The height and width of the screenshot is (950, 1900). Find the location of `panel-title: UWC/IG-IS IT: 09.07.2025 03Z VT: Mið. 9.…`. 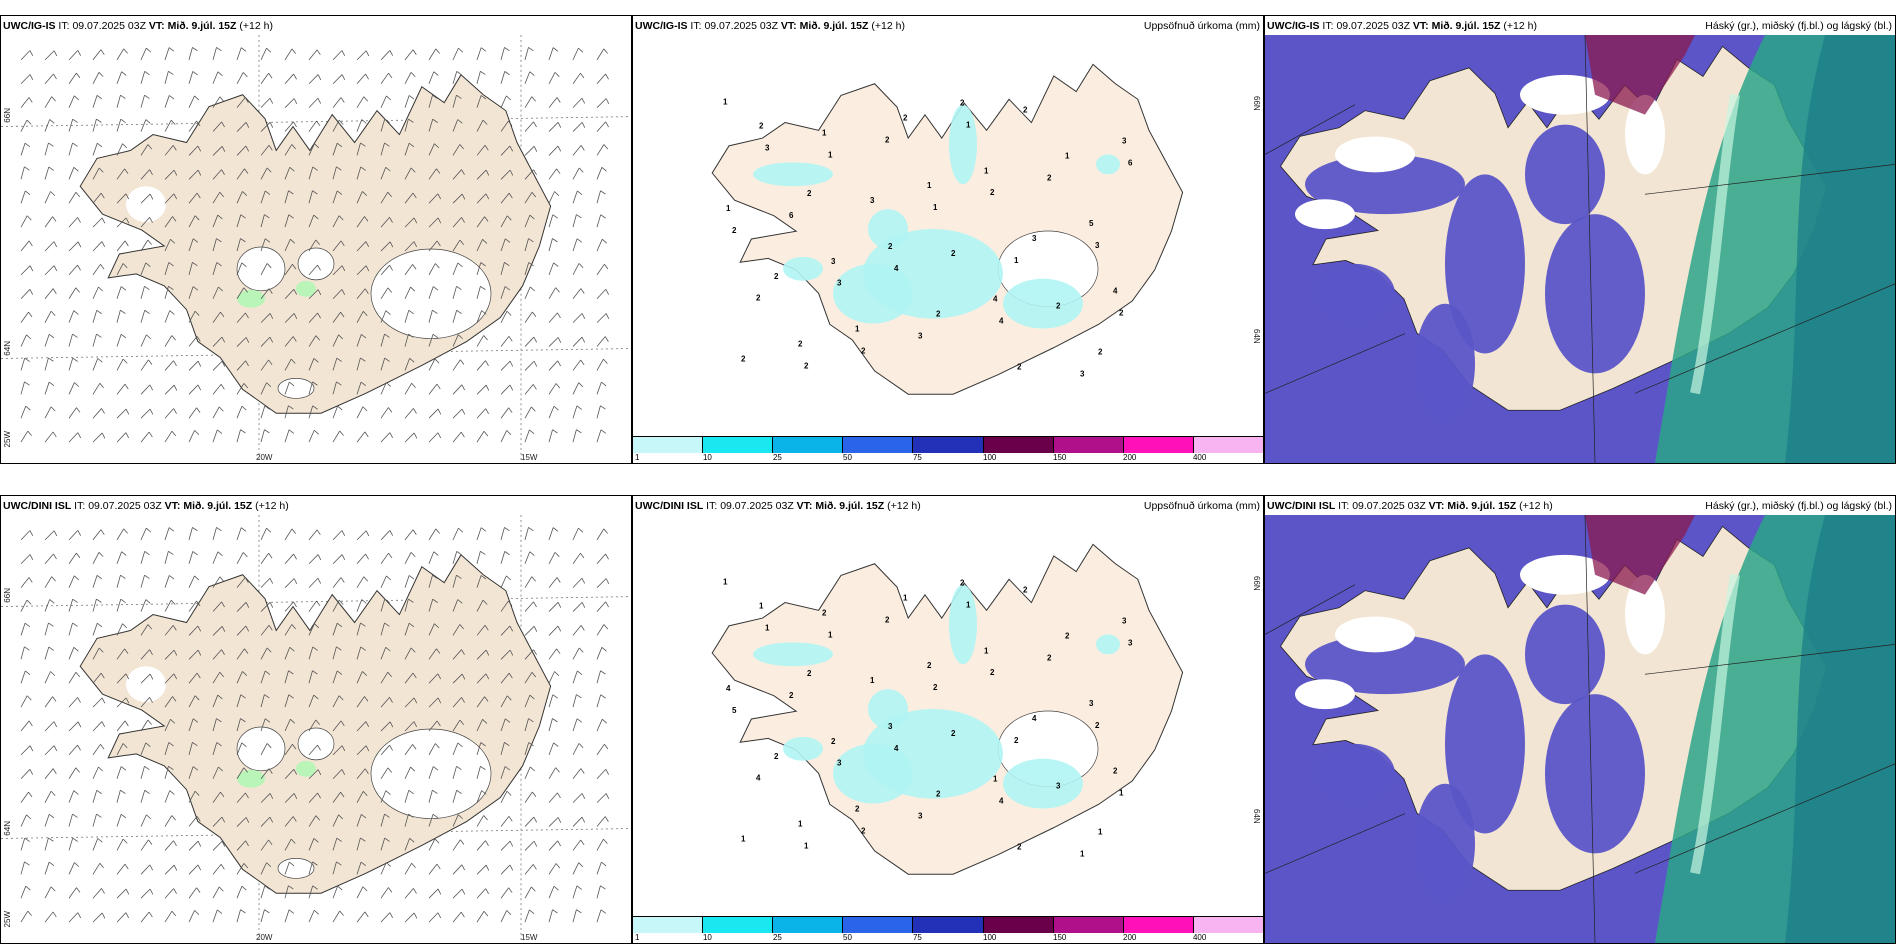

panel-title: UWC/IG-IS IT: 09.07.2025 03Z VT: Mið. 9.… is located at coordinates (138, 26).